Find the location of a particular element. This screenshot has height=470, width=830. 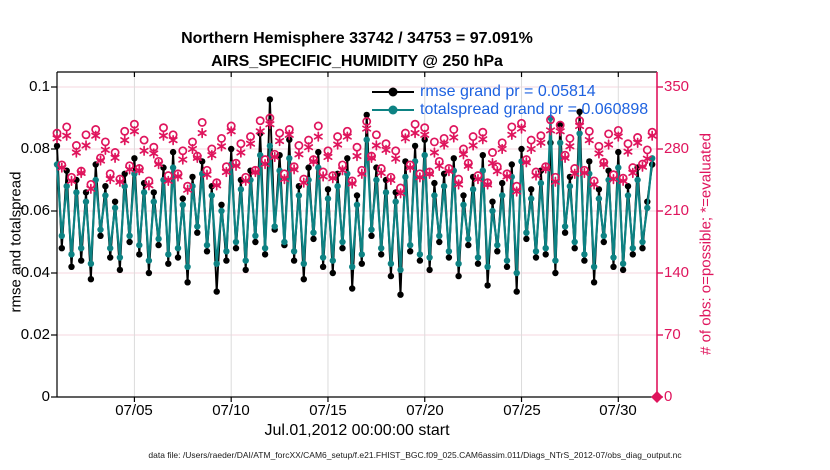

ytick-left-0: 0 is located at coordinates (45, 396).